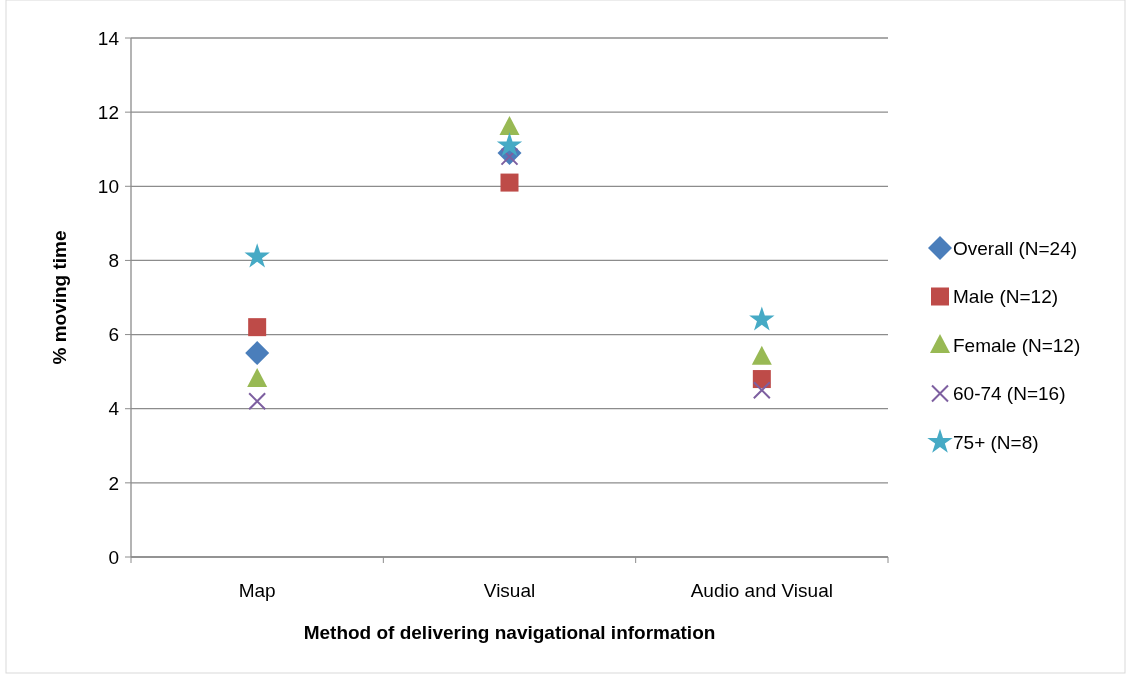 The width and height of the screenshot is (1127, 675). Describe the element at coordinates (761, 590) in the screenshot. I see `x-tick-label: Audio and Visual` at that location.